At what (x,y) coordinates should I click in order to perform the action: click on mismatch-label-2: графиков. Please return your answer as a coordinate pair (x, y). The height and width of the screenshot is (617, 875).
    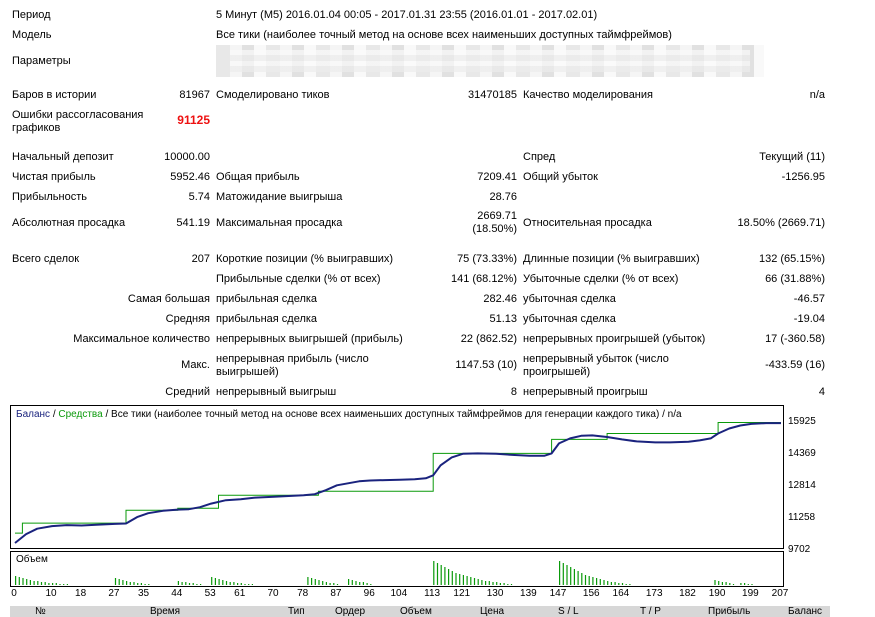
    Looking at the image, I should click on (36, 128).